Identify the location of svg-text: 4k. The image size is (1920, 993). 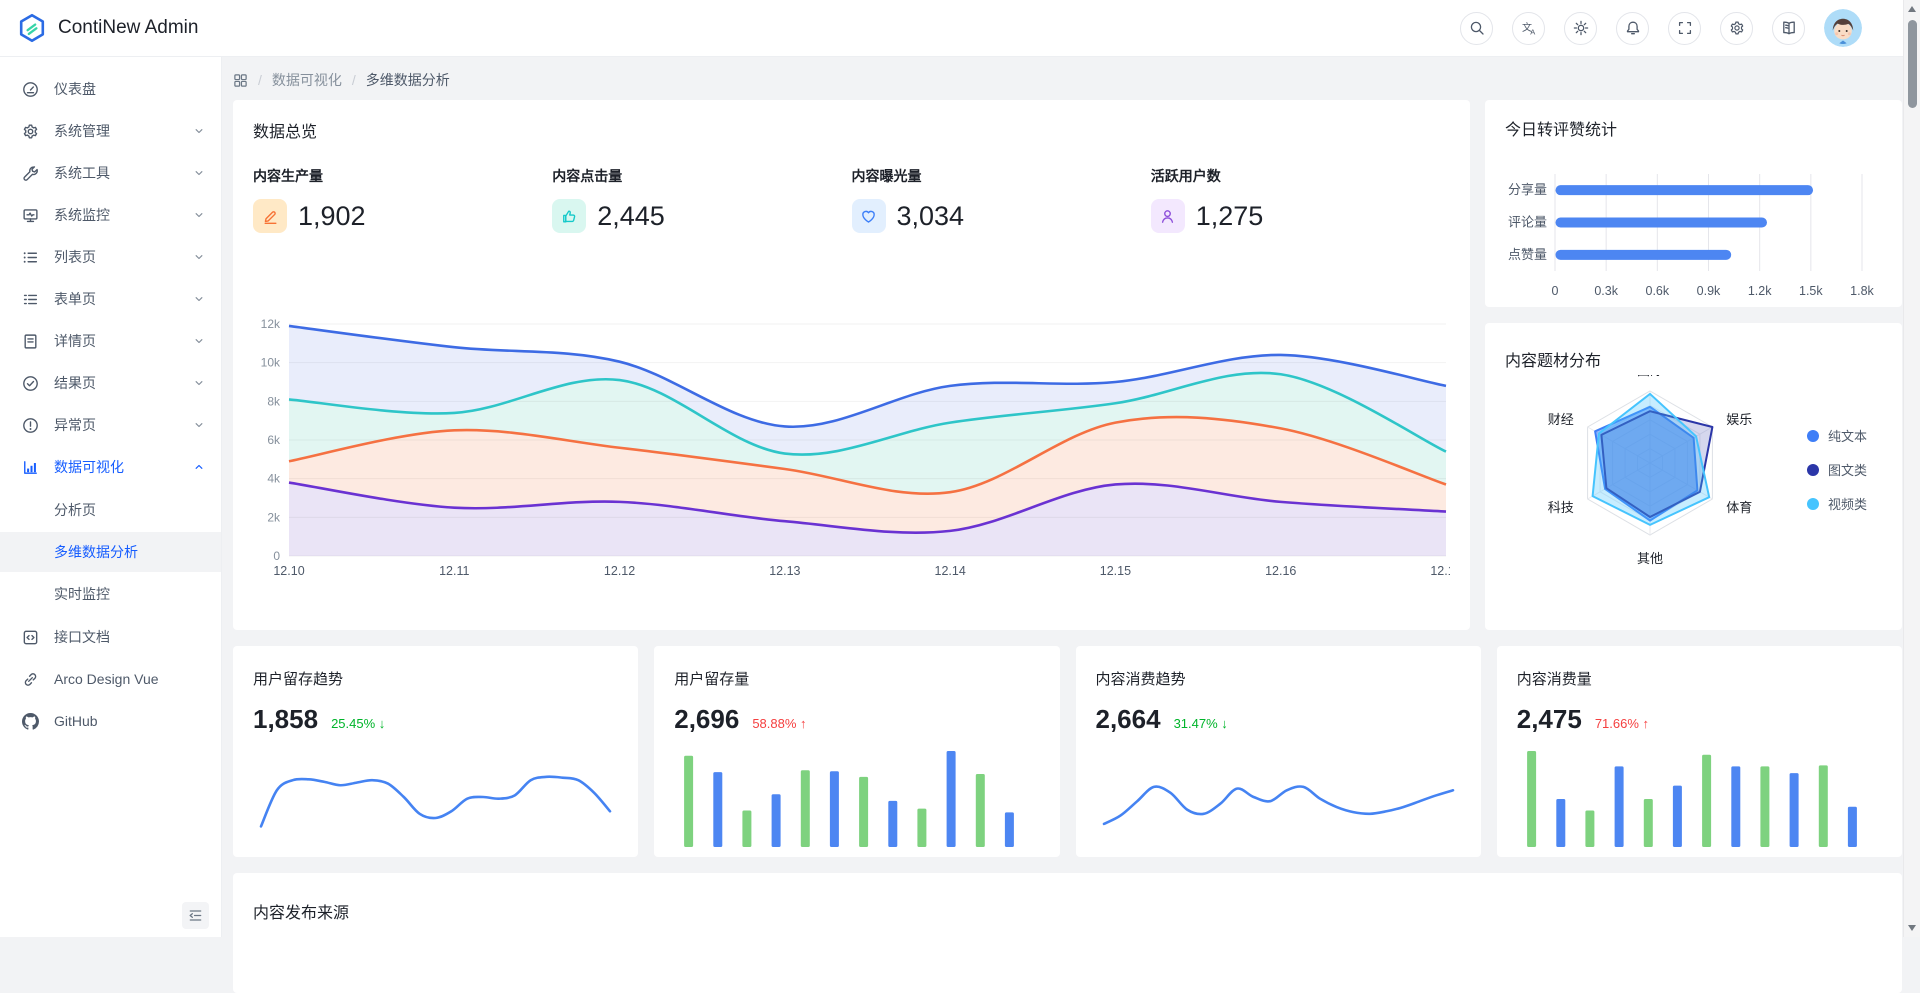
(274, 479).